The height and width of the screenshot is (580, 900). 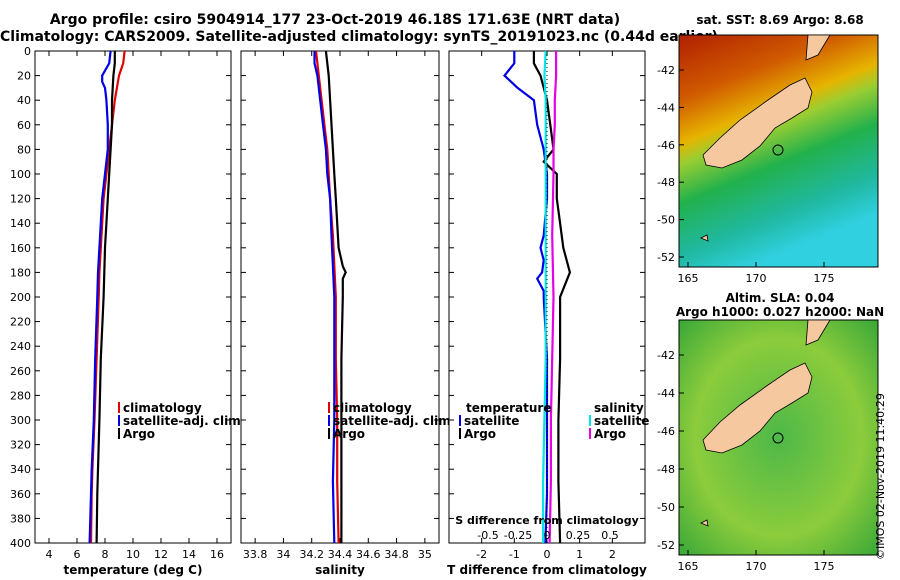 What do you see at coordinates (20, 248) in the screenshot?
I see `y-tick-label: 160` at bounding box center [20, 248].